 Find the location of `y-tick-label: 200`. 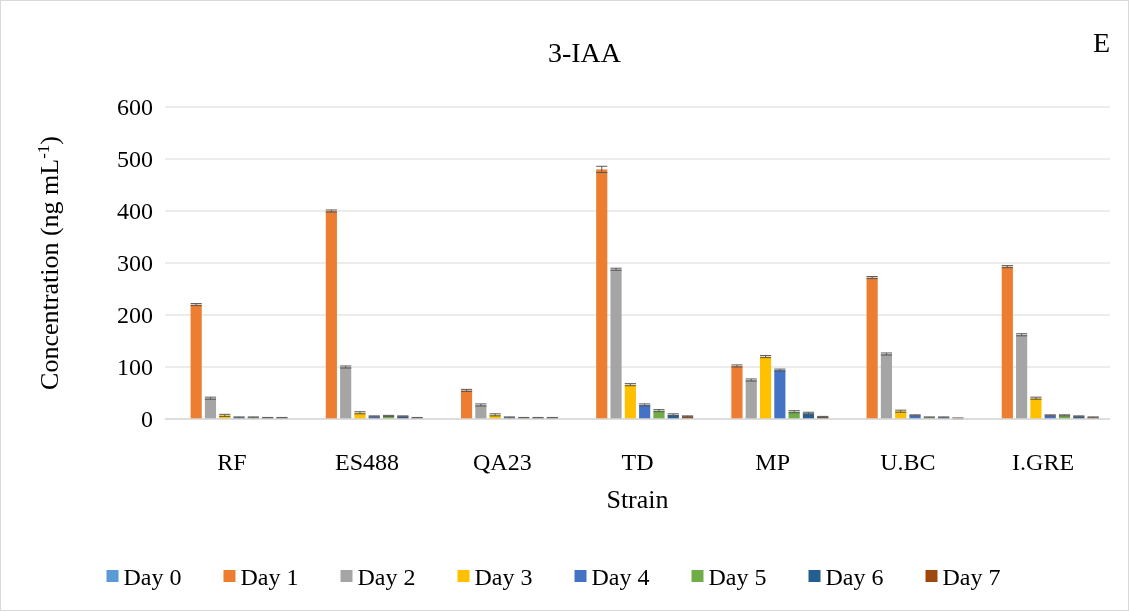

y-tick-label: 200 is located at coordinates (135, 315).